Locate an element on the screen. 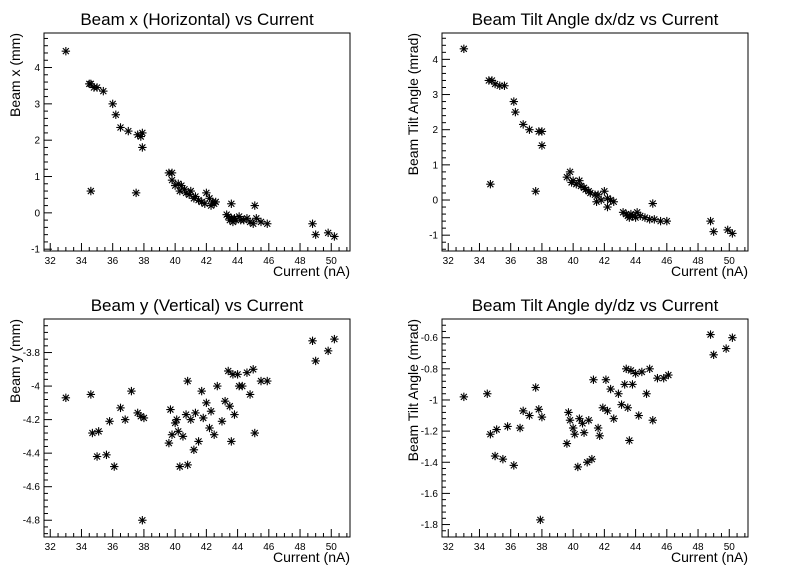 This screenshot has width=796, height=572. y-tick-label: -4.4 is located at coordinates (32, 454).